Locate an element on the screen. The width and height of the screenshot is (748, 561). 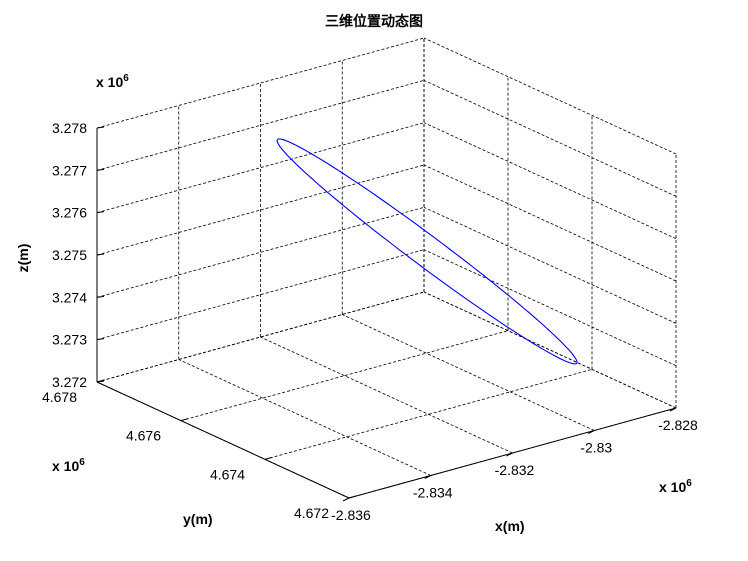
z-tick-label: 3.278 is located at coordinates (69, 128).